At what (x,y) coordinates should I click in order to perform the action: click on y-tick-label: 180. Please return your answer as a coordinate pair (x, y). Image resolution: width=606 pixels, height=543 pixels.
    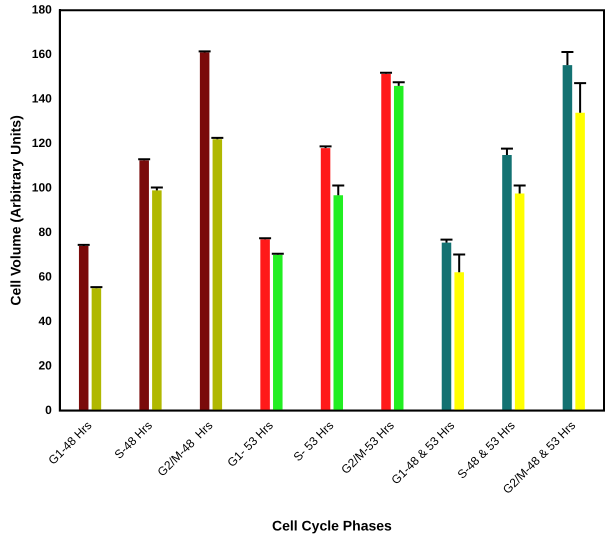
    Looking at the image, I should click on (42, 9).